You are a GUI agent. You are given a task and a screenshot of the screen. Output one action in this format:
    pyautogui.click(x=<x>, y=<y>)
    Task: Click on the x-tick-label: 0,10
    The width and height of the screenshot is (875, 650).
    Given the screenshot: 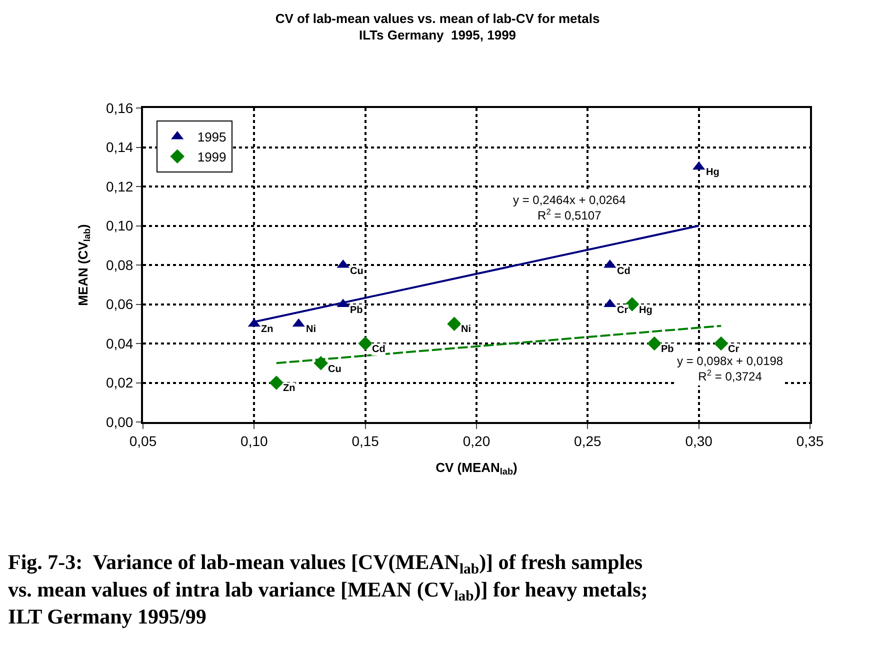 What is the action you would take?
    pyautogui.click(x=254, y=440)
    